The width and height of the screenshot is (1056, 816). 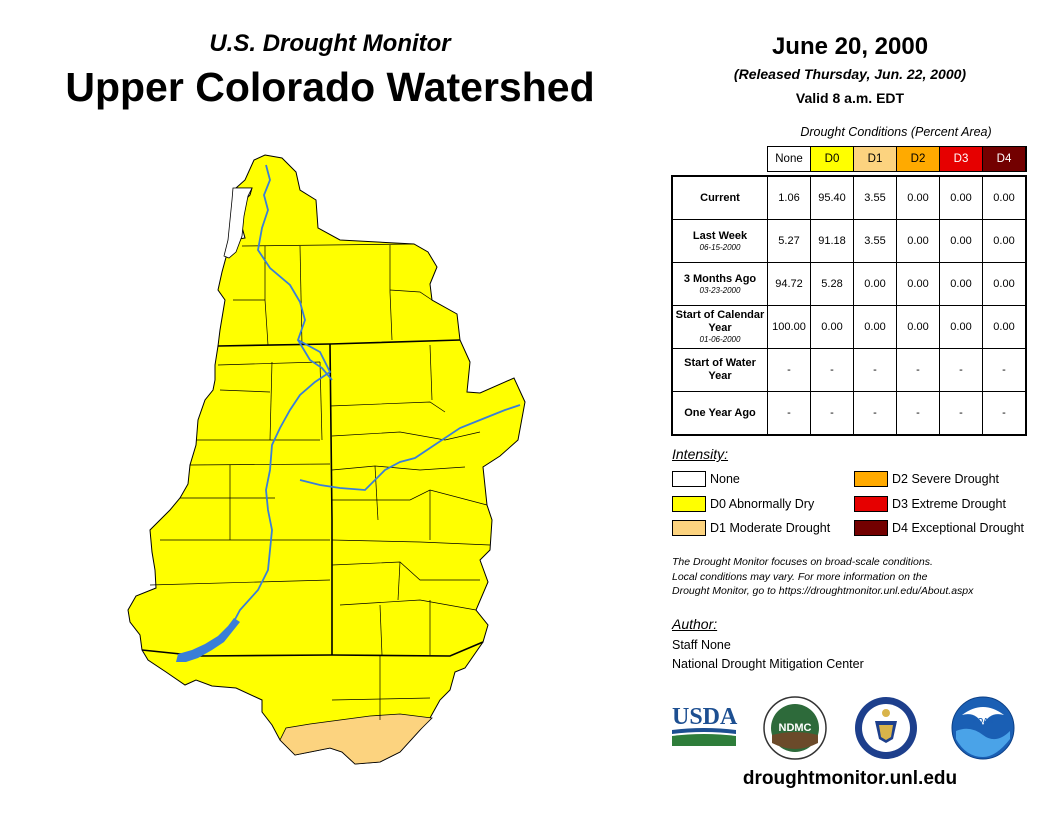 I want to click on ndmc-logo-text: NDMC, so click(x=795, y=728).